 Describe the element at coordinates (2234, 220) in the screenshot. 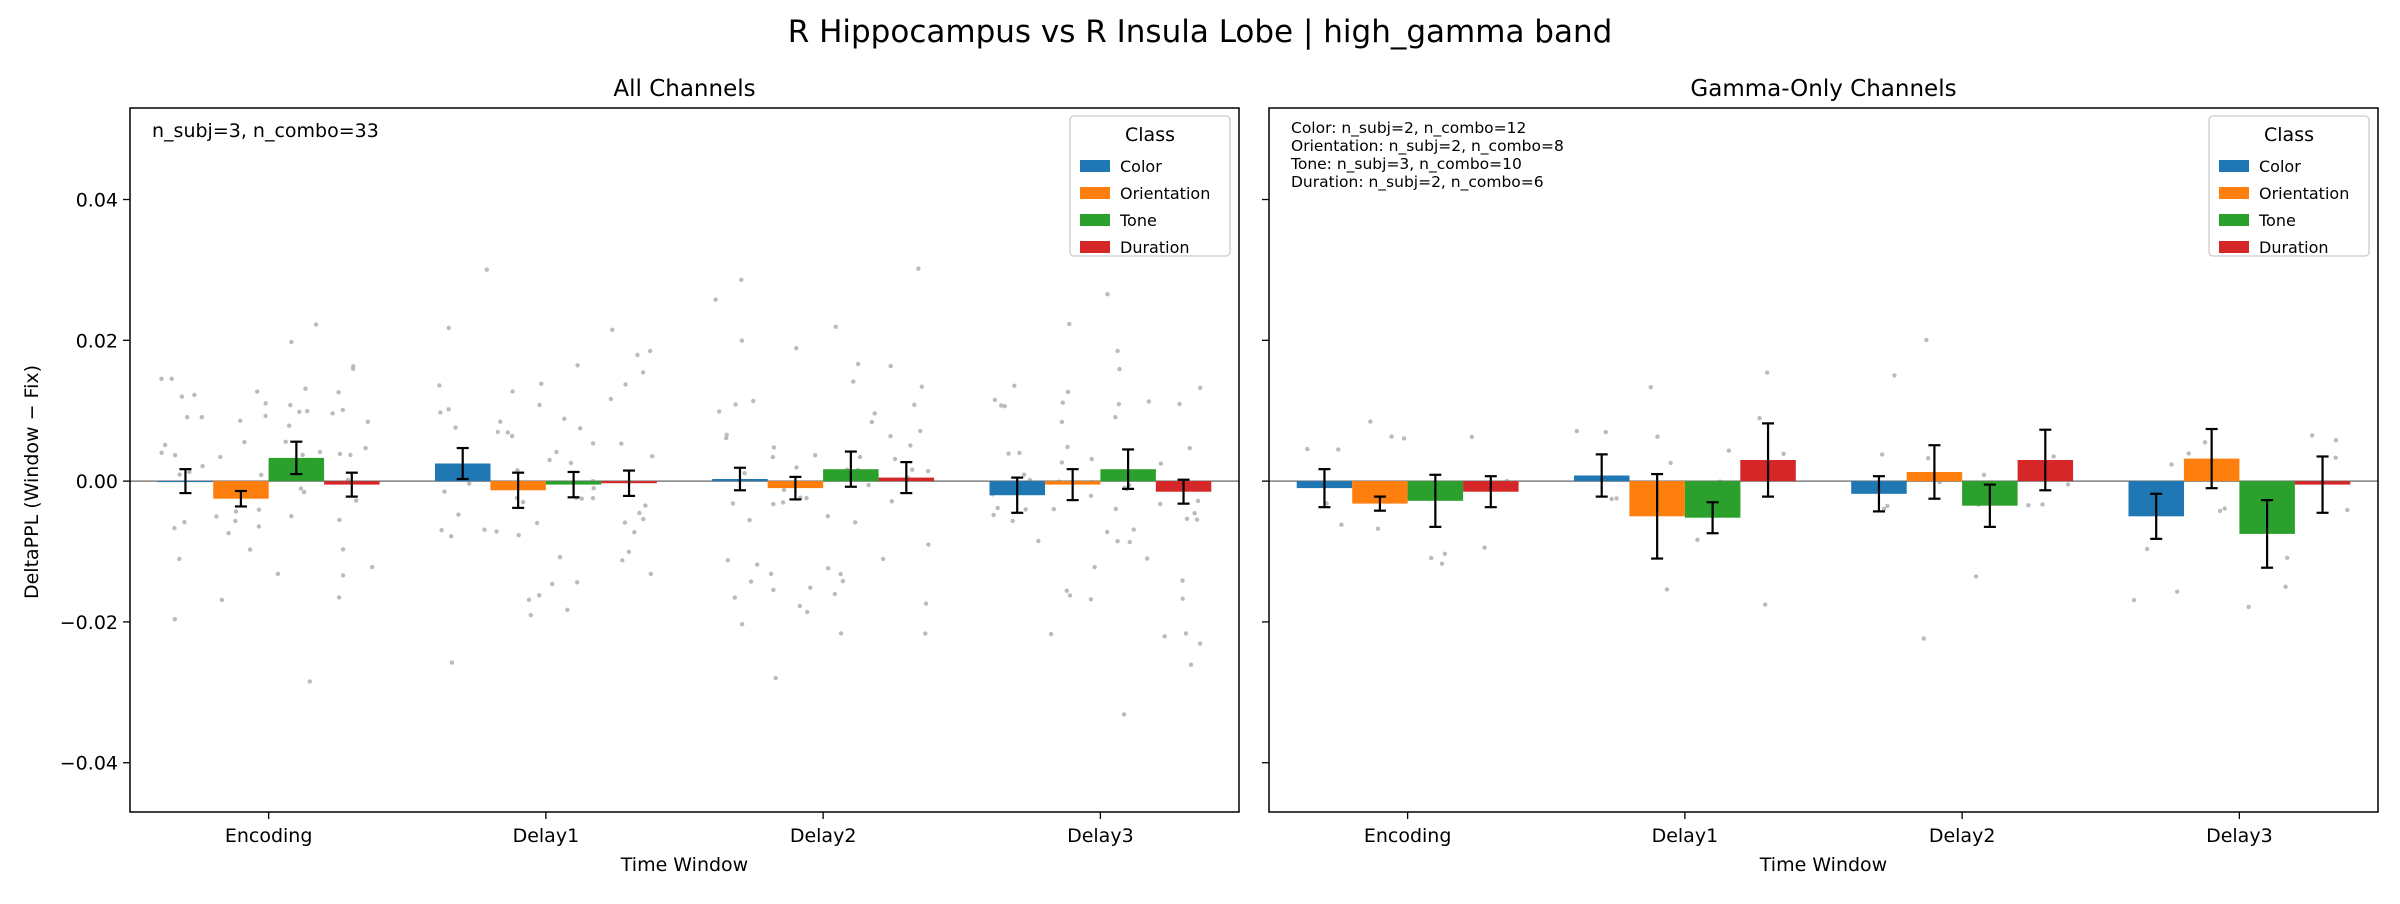

I see `legend-swatch-tone` at that location.